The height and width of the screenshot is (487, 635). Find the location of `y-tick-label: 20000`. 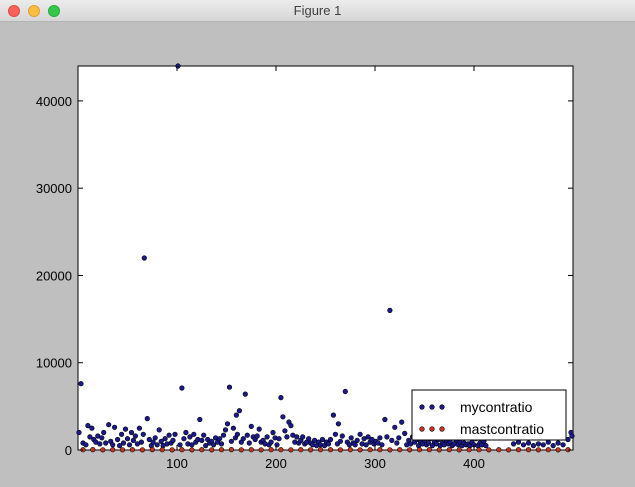

y-tick-label: 20000 is located at coordinates (54, 275).